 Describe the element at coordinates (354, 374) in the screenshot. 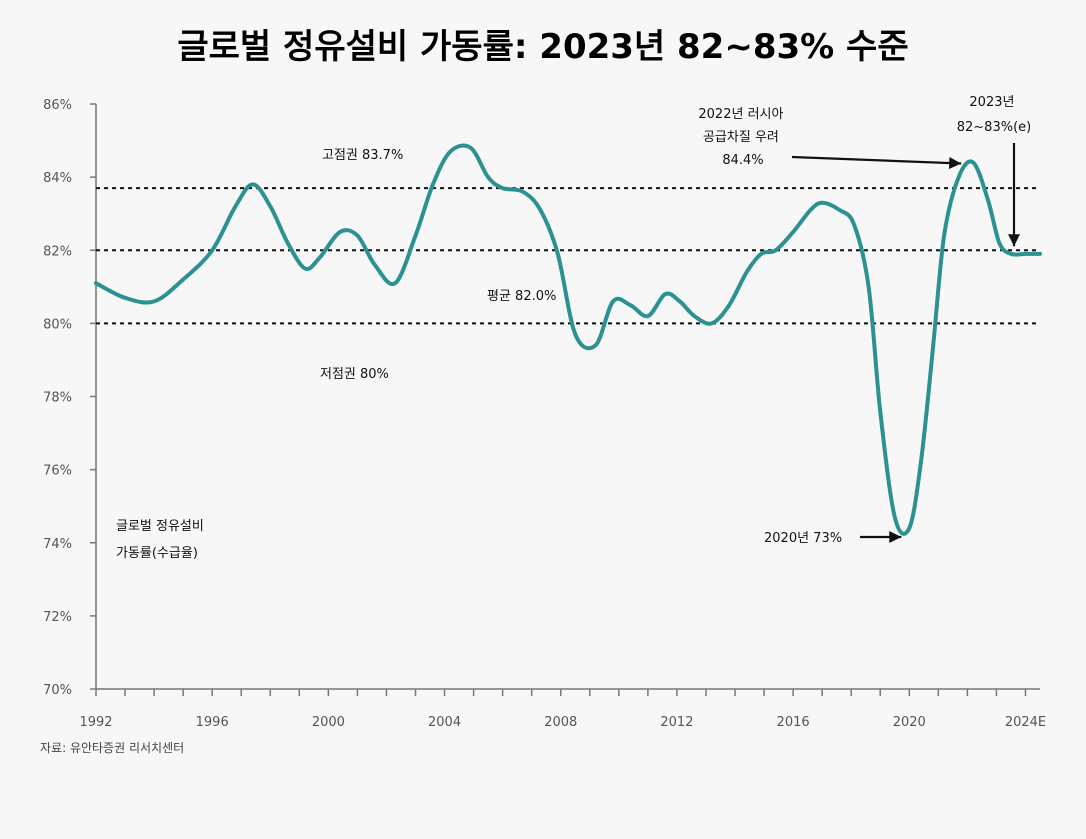

I see `annotation-low: 저점권 80%` at that location.